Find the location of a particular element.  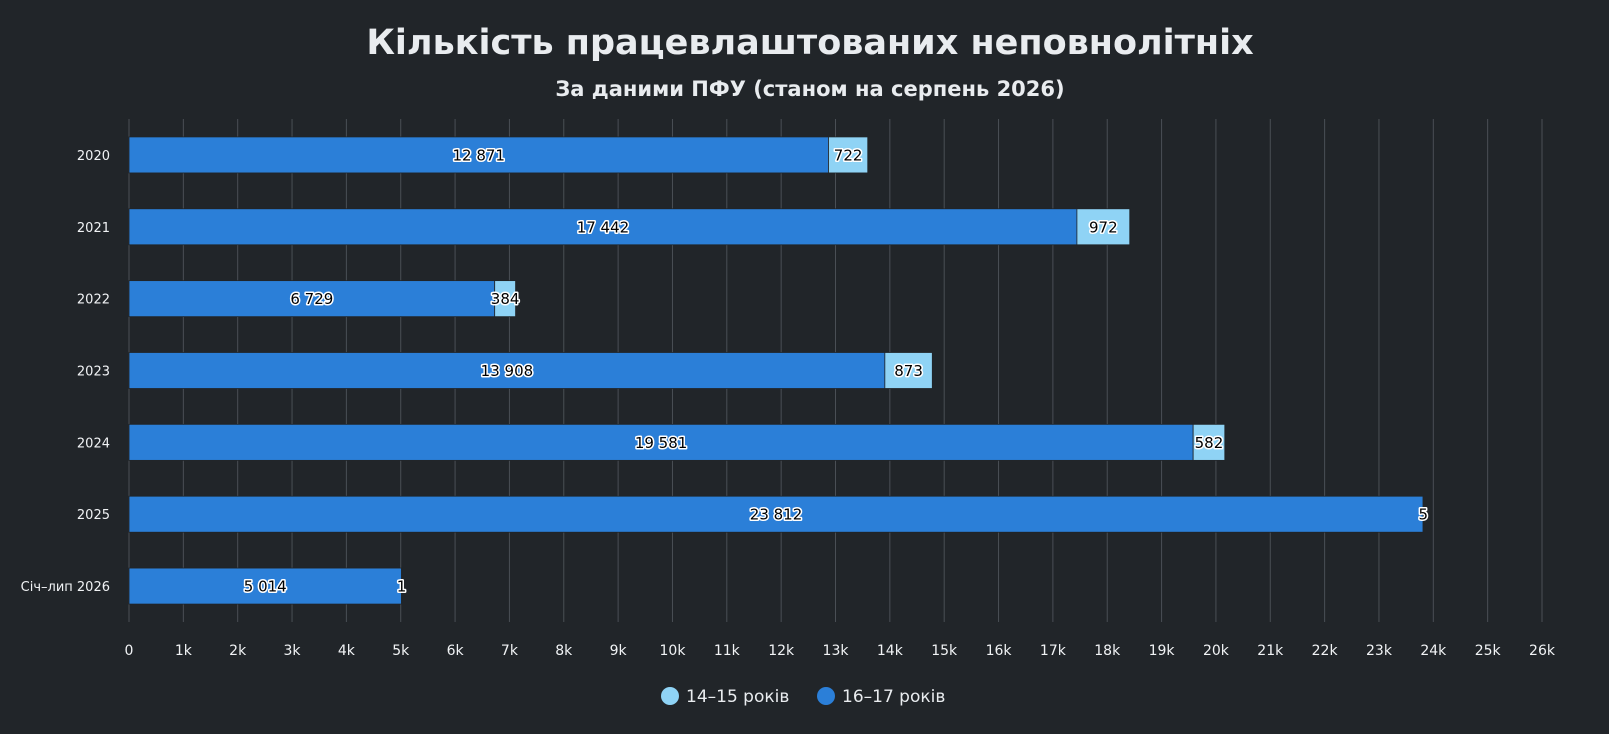

data-label: 23 812 is located at coordinates (776, 515).